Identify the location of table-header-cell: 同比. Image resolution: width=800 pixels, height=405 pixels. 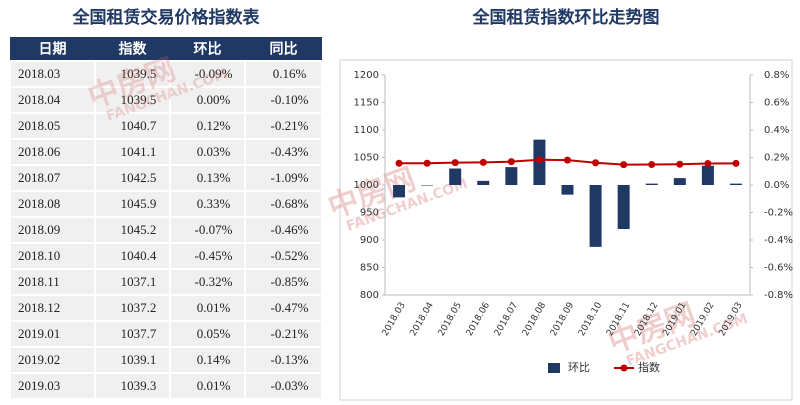
(284, 49).